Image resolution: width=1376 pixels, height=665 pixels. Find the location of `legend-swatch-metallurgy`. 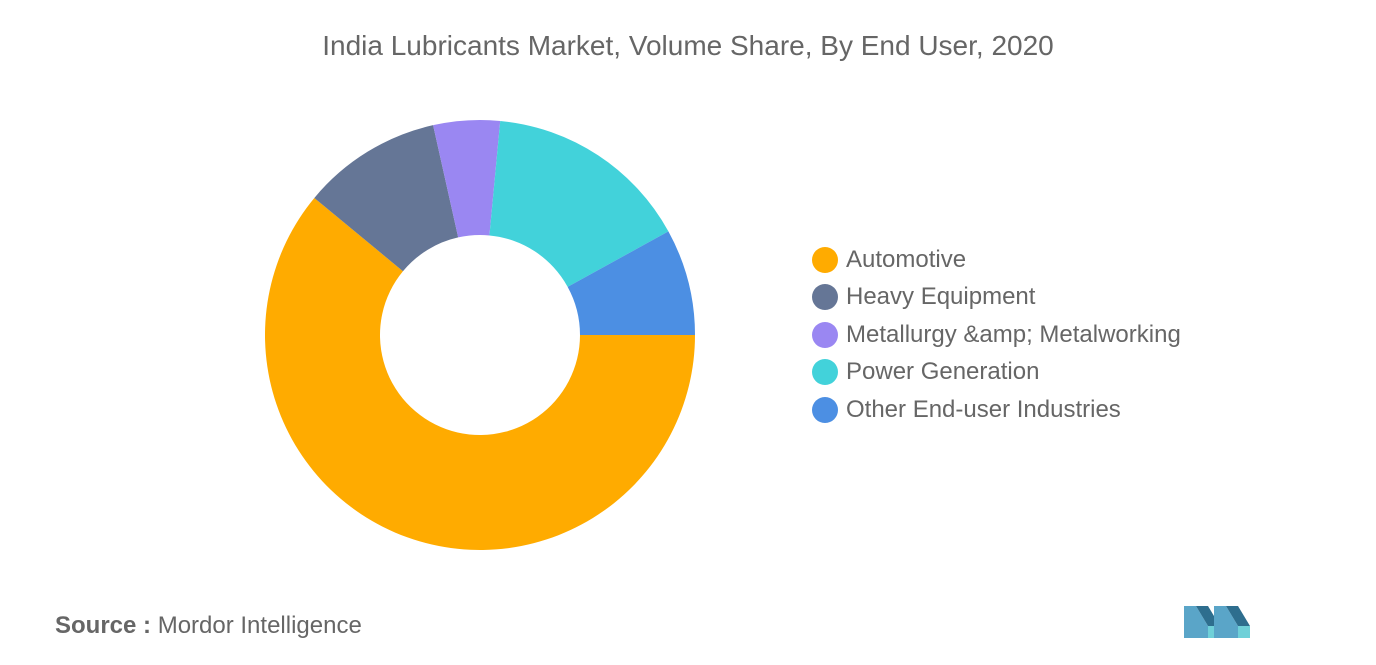

legend-swatch-metallurgy is located at coordinates (825, 334).